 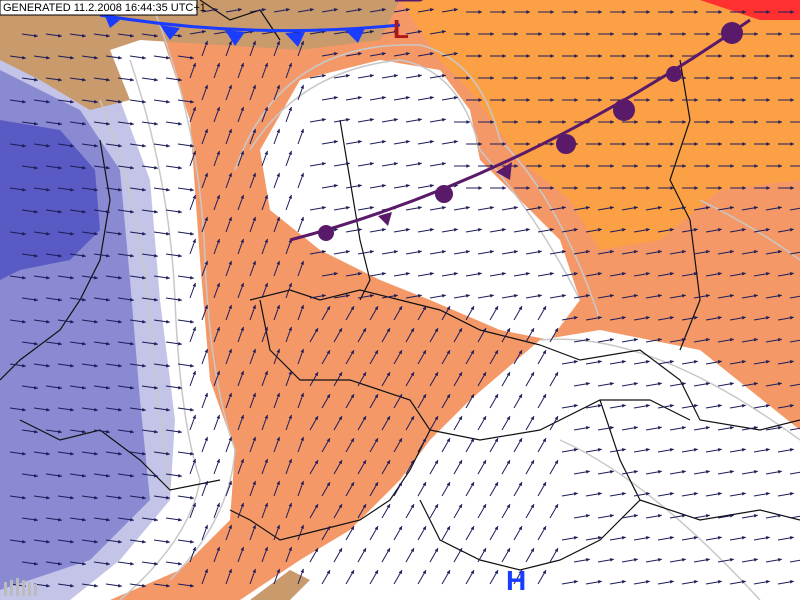 What do you see at coordinates (200, 55) in the screenshot?
I see `brown-region` at bounding box center [200, 55].